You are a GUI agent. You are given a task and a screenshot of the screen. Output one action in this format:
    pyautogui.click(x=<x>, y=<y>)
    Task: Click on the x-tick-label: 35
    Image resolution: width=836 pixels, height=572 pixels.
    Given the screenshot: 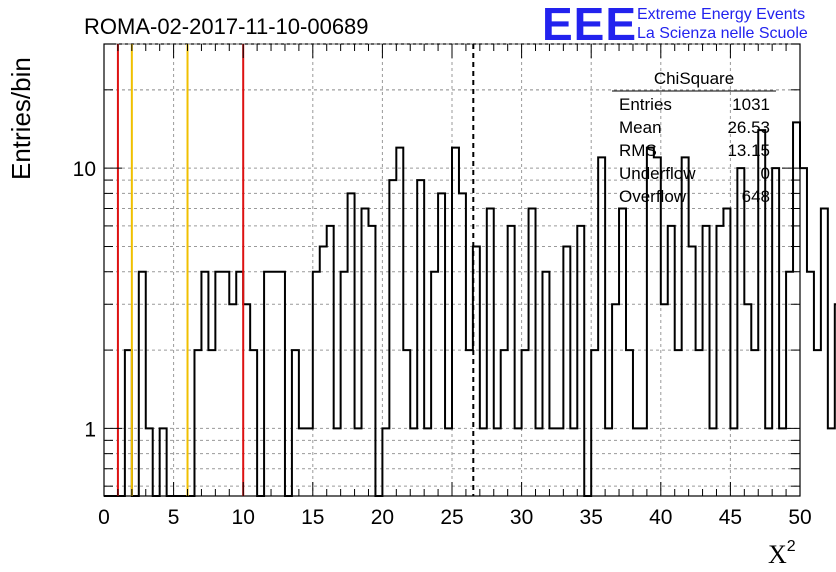 What is the action you would take?
    pyautogui.click(x=591, y=517)
    